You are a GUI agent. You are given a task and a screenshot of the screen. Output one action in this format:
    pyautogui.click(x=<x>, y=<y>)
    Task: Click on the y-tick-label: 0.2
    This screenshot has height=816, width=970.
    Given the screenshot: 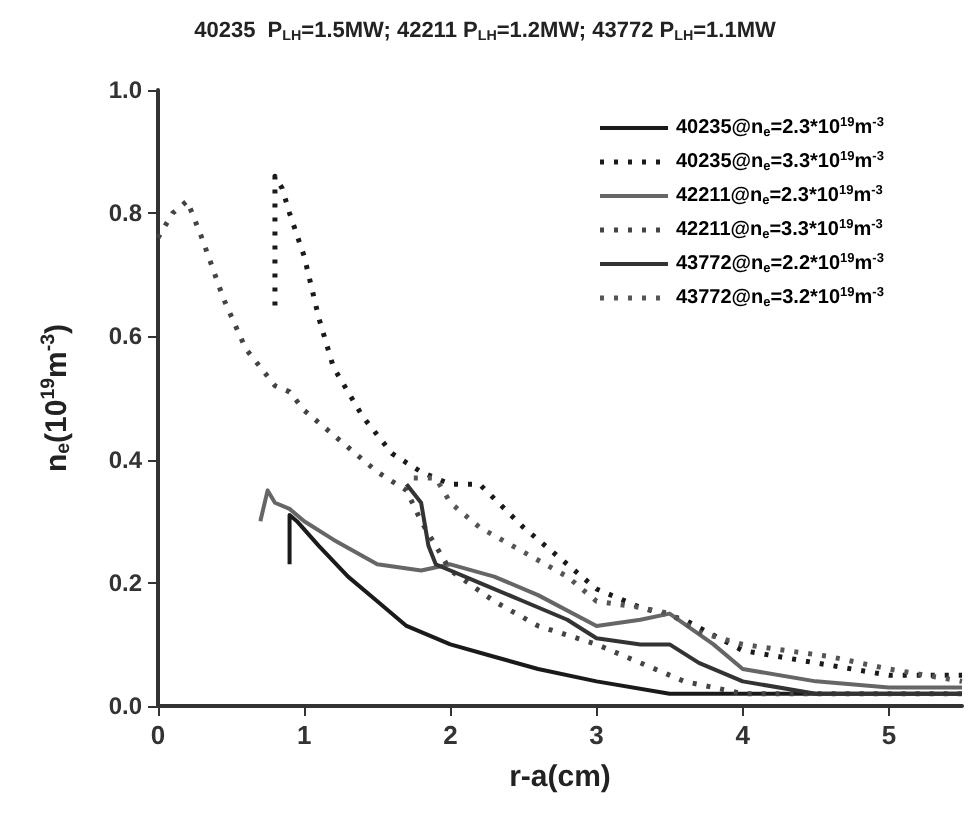 What is the action you would take?
    pyautogui.click(x=125, y=582)
    